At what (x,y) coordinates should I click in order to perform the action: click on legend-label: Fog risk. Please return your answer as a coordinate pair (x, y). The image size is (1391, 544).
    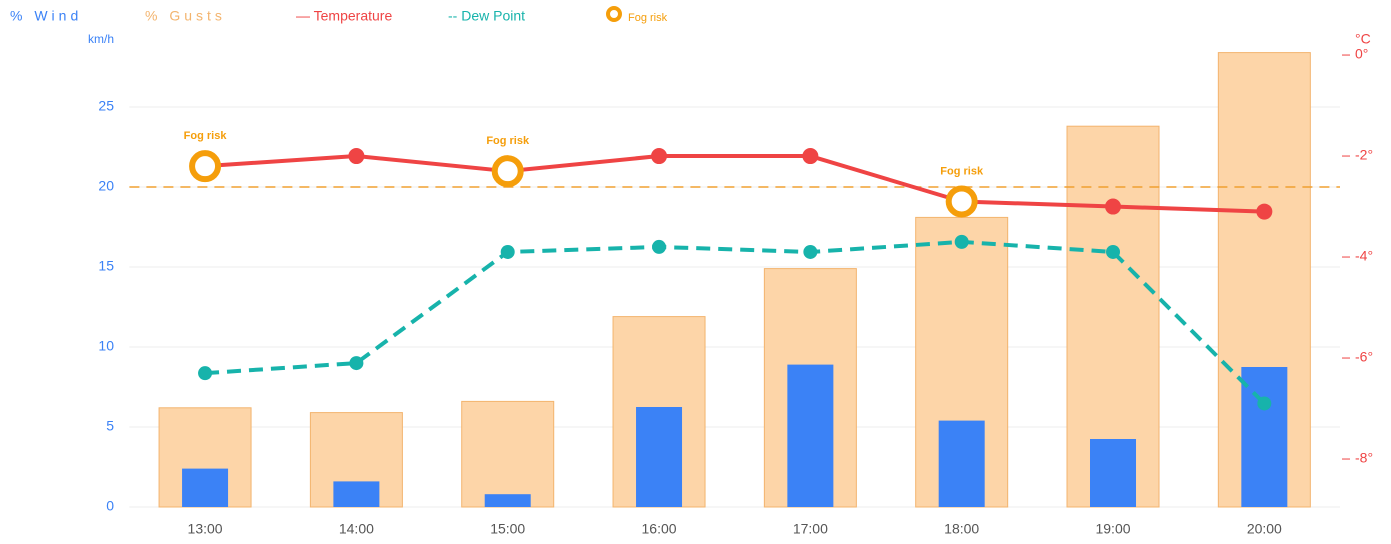
    Looking at the image, I should click on (648, 18).